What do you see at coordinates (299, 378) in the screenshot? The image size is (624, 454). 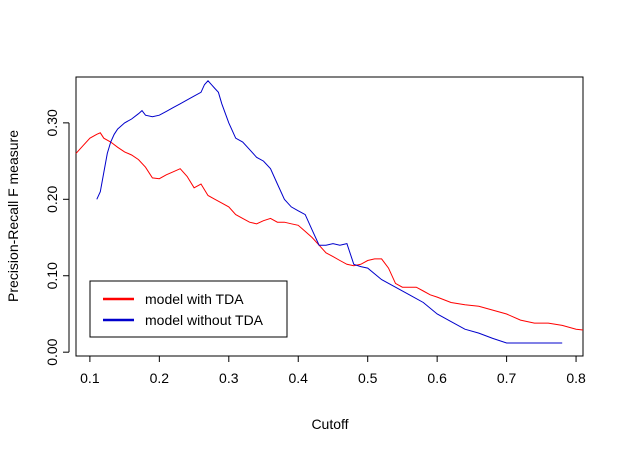 I see `x-tick-label: 0.4` at bounding box center [299, 378].